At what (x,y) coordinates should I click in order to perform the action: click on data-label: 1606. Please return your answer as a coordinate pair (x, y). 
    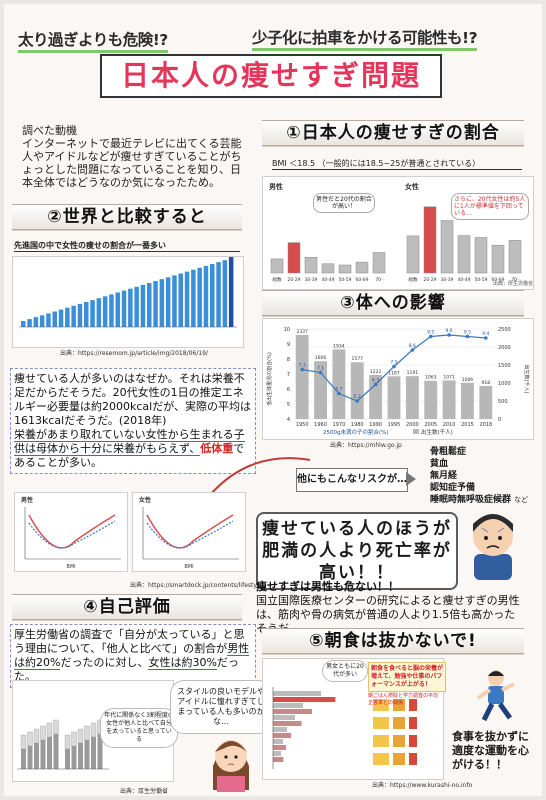
    Looking at the image, I should click on (321, 358).